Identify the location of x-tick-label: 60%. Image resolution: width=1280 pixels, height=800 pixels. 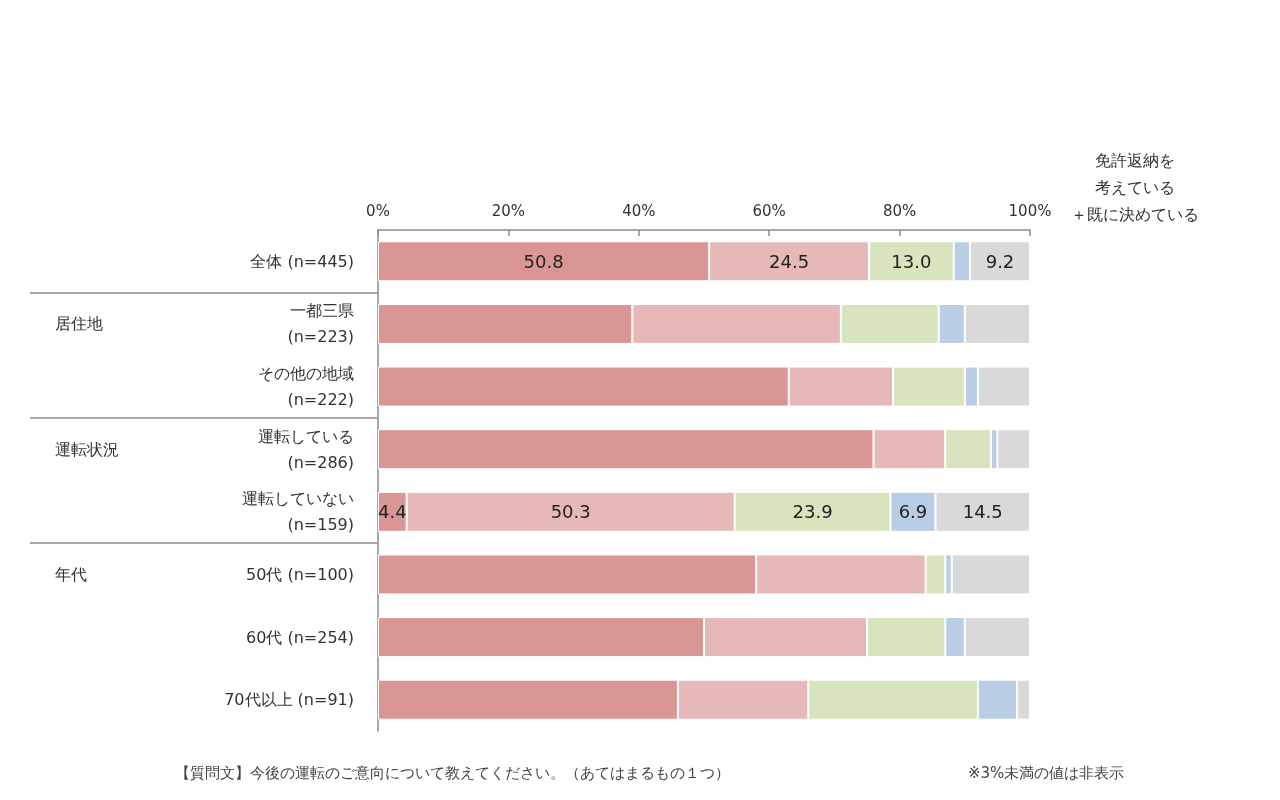
(769, 210).